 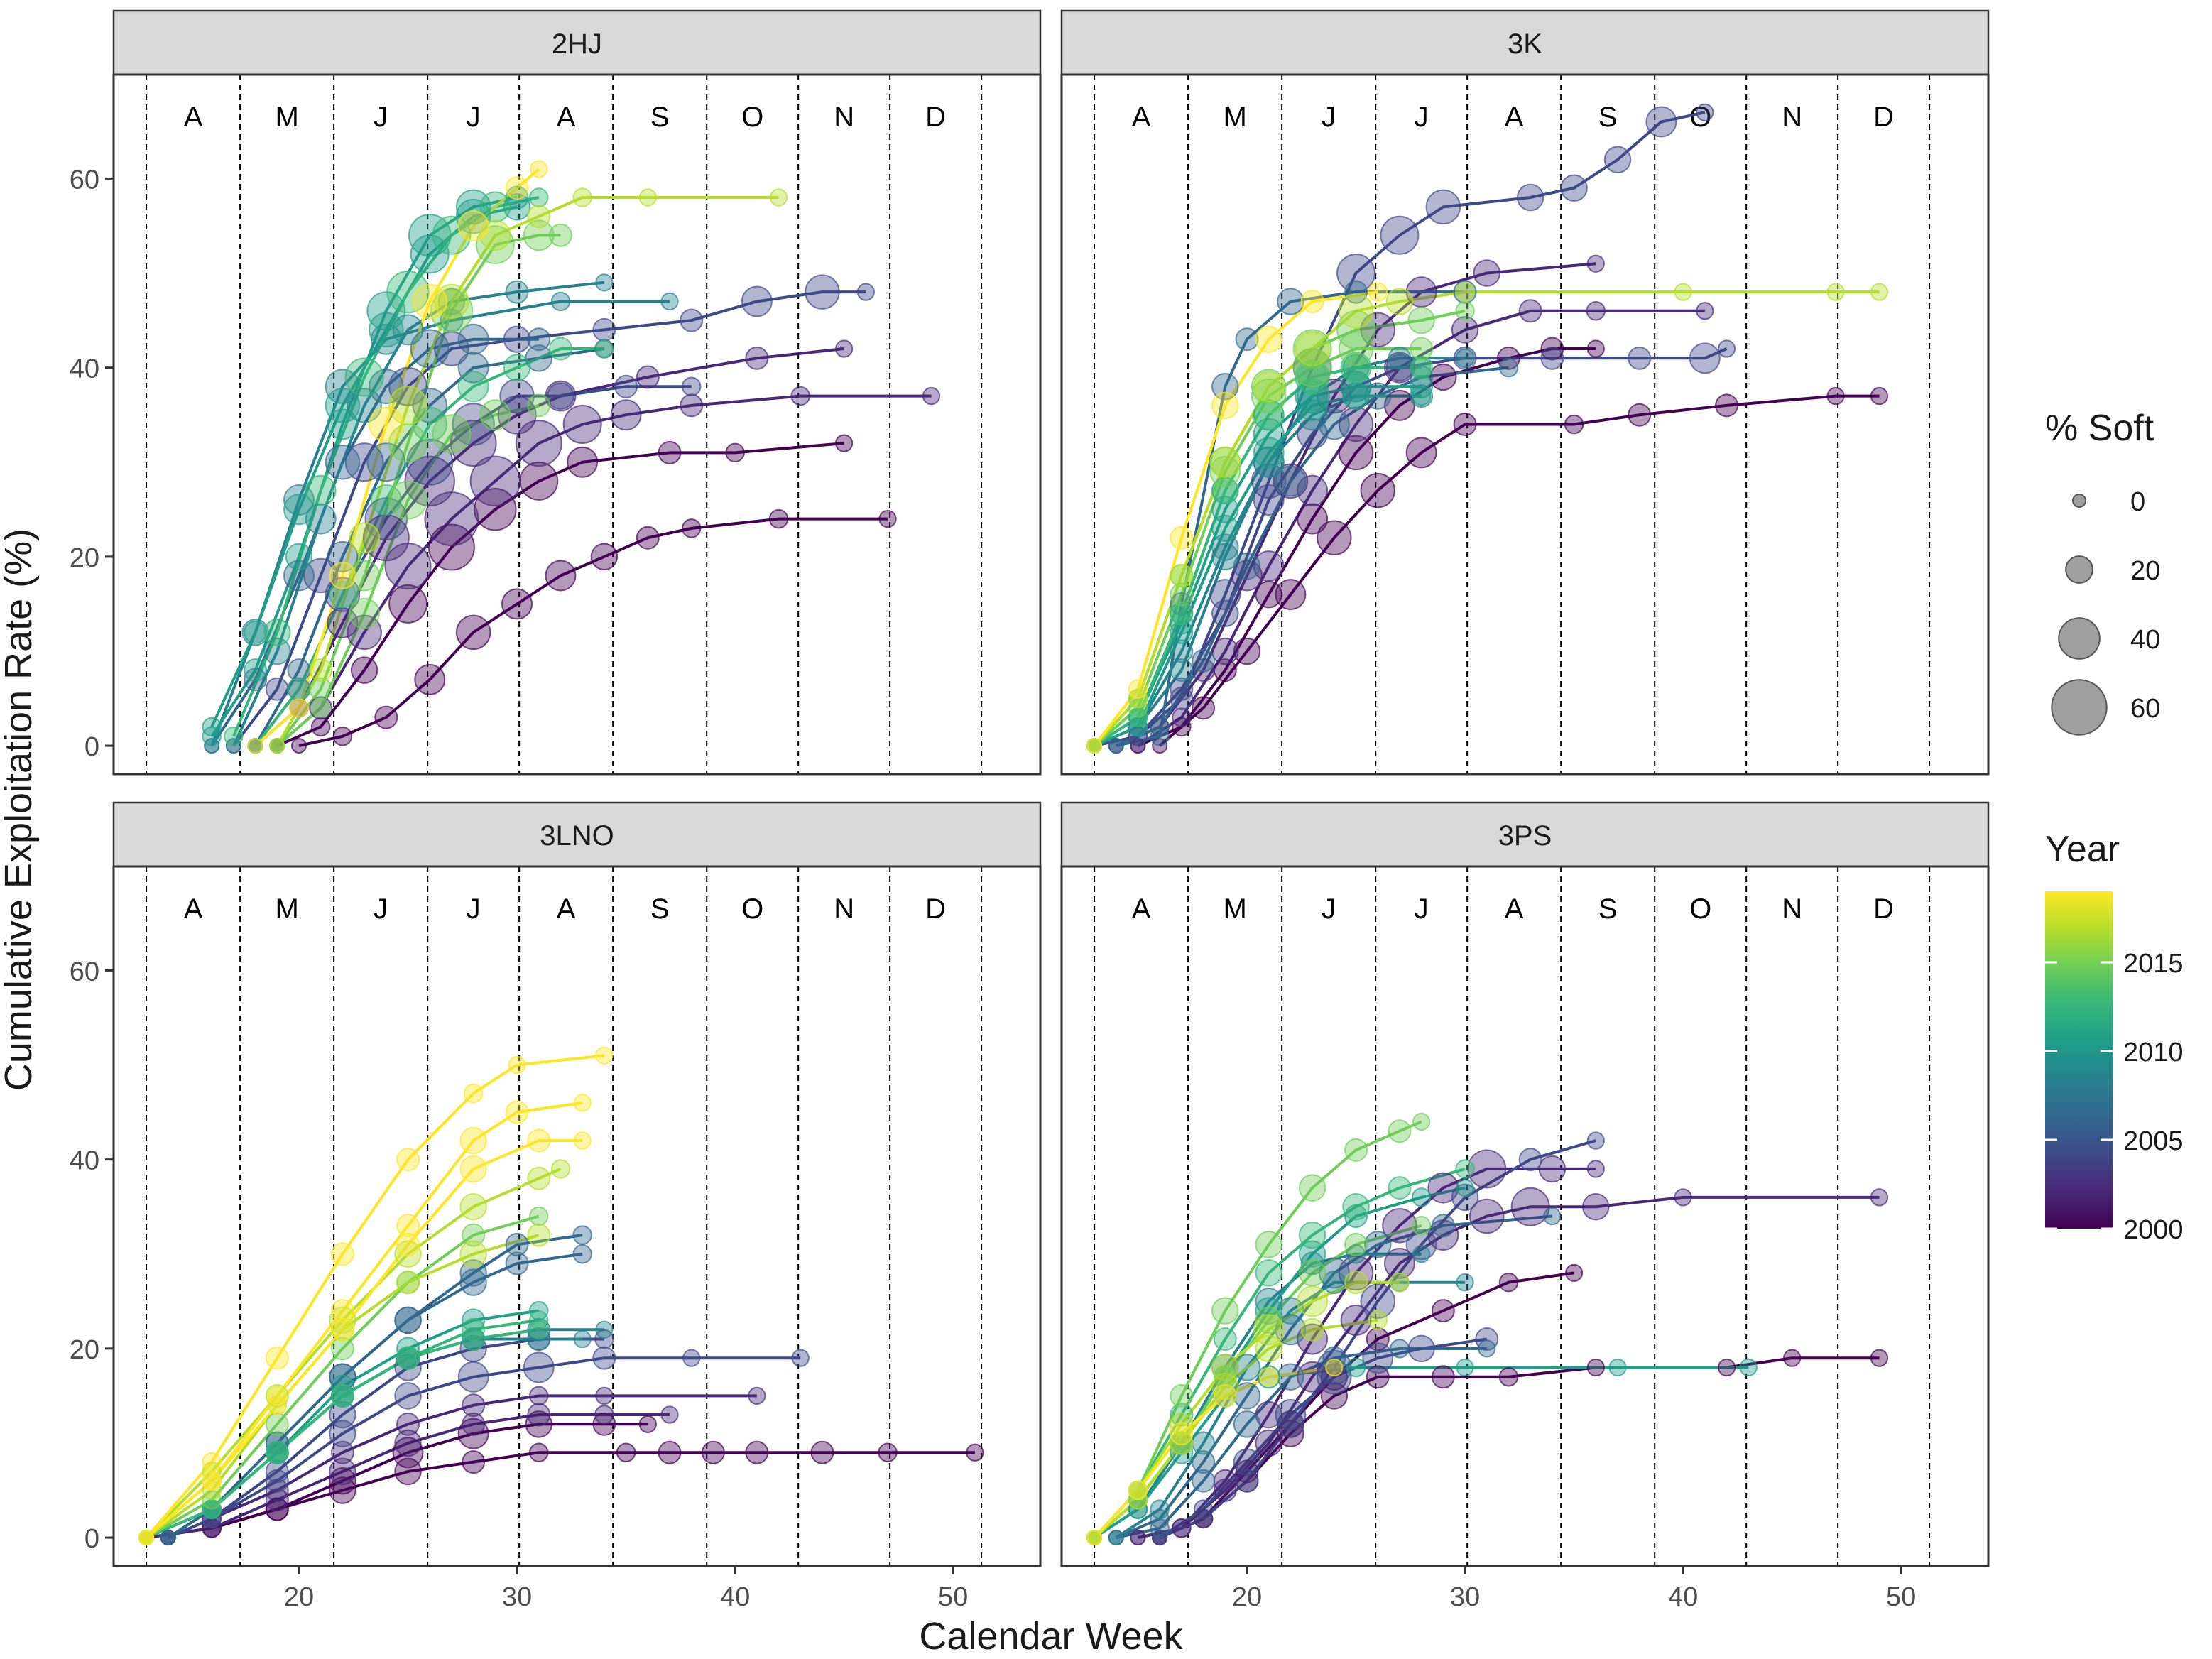 I want to click on series-line-2005, so click(x=1377, y=1339).